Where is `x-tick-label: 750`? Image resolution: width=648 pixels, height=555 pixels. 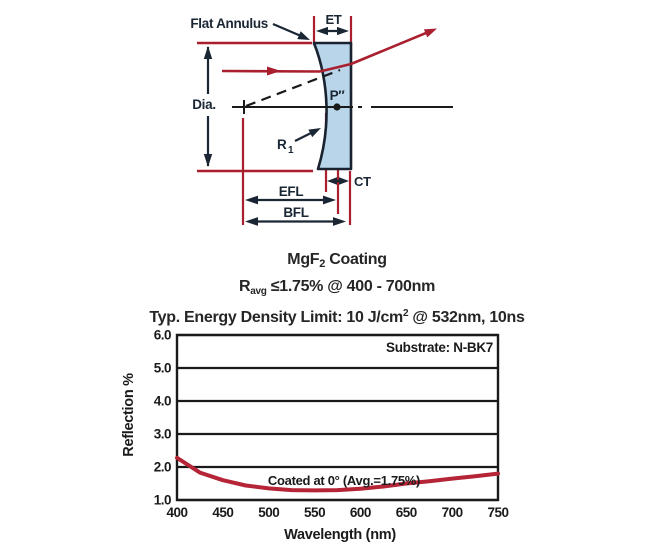 x-tick-label: 750 is located at coordinates (497, 512).